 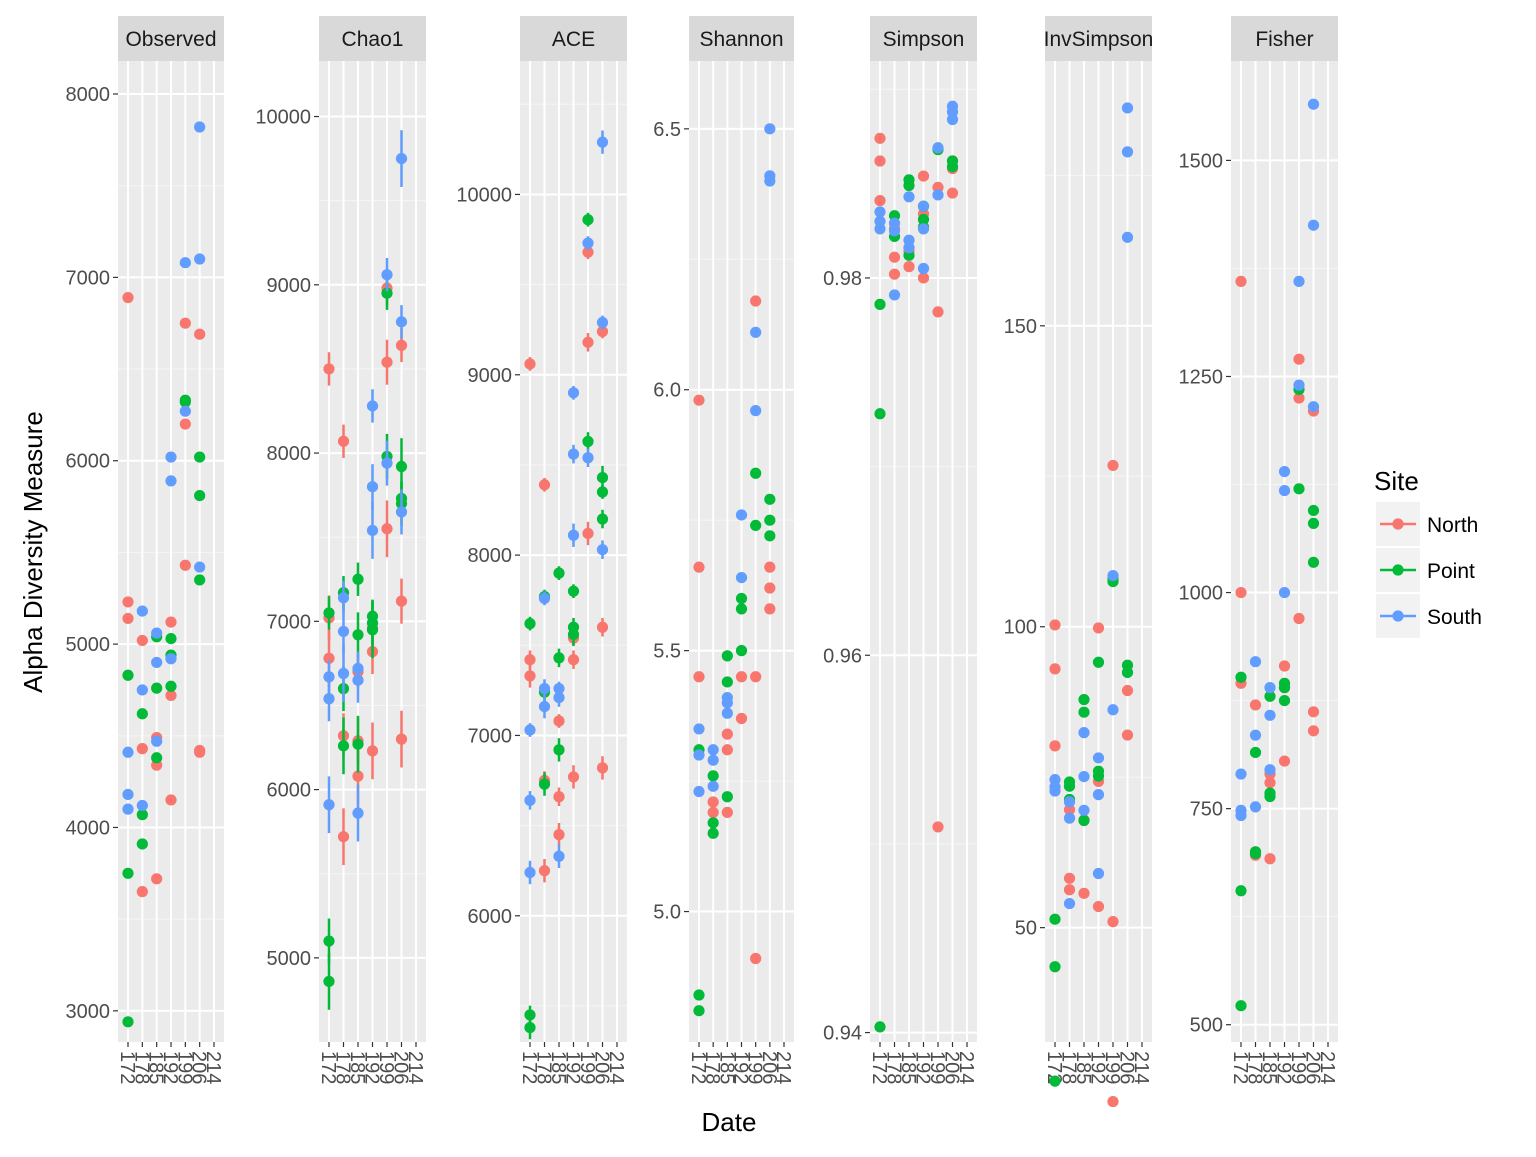 What do you see at coordinates (729, 1122) in the screenshot?
I see `x-axis-title: Date` at bounding box center [729, 1122].